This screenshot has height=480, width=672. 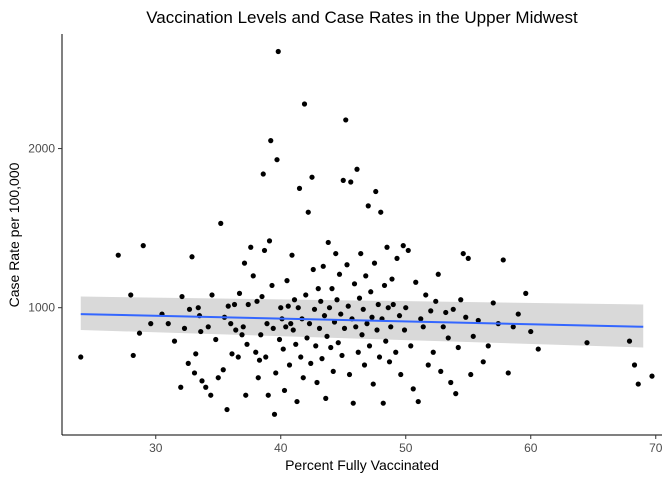 I want to click on trend-line-layer, so click(x=362, y=320).